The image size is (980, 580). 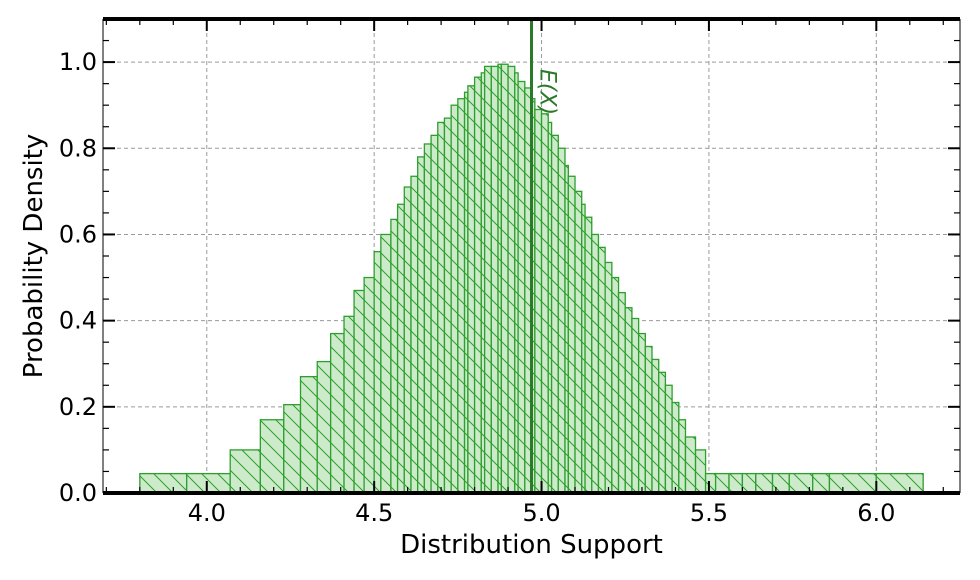 What do you see at coordinates (547, 92) in the screenshot?
I see `mean-label: E(X)` at bounding box center [547, 92].